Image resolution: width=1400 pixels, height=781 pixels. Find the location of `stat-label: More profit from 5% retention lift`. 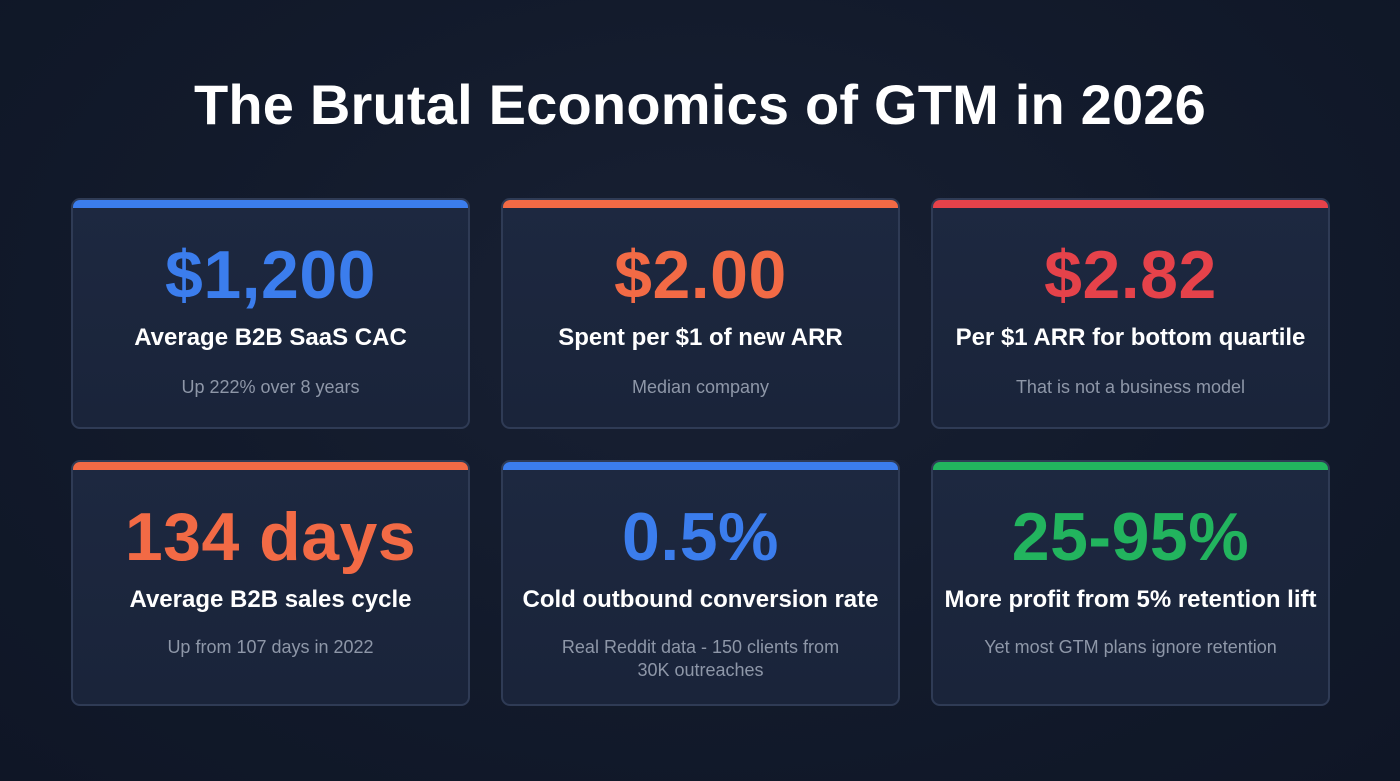

stat-label: More profit from 5% retention lift is located at coordinates (1130, 599).